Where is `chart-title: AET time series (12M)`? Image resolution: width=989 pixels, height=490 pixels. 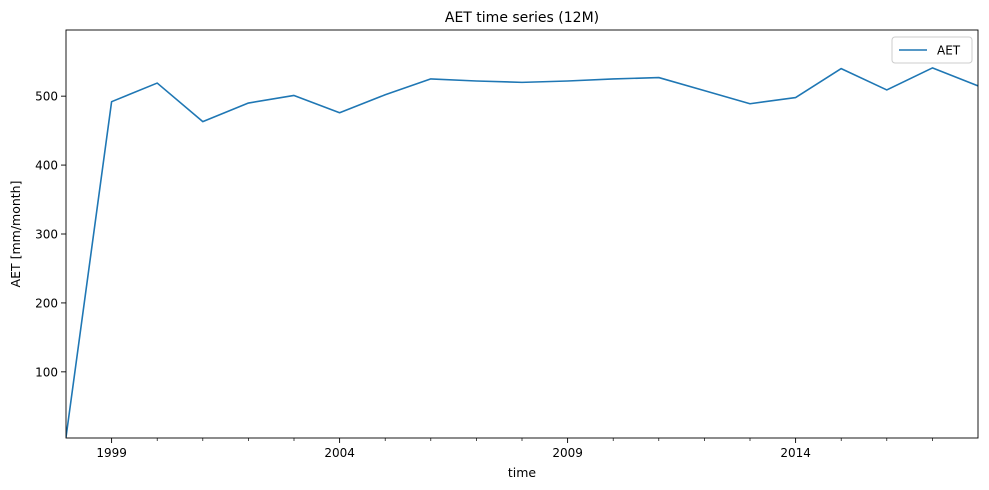
chart-title: AET time series (12M) is located at coordinates (522, 18).